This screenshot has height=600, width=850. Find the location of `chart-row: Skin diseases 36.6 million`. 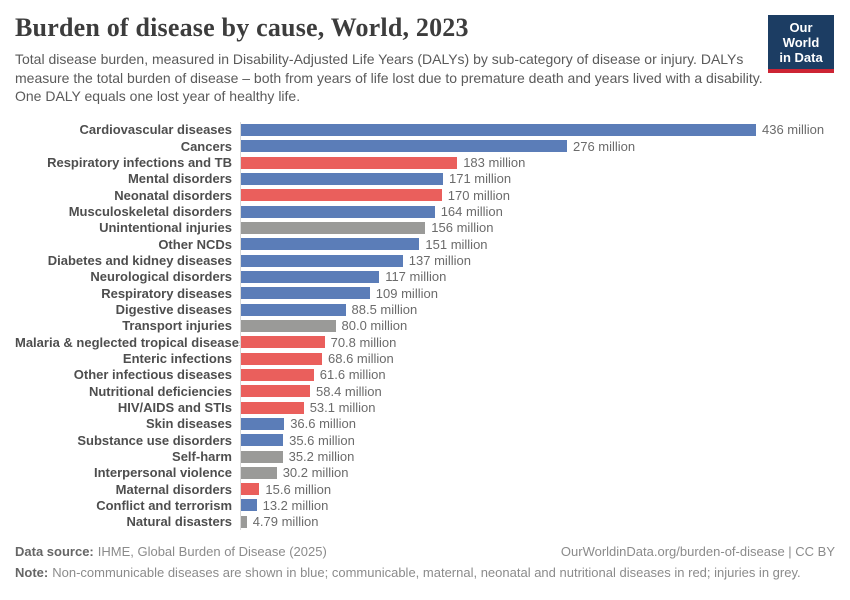

chart-row: Skin diseases 36.6 million is located at coordinates (425, 424).